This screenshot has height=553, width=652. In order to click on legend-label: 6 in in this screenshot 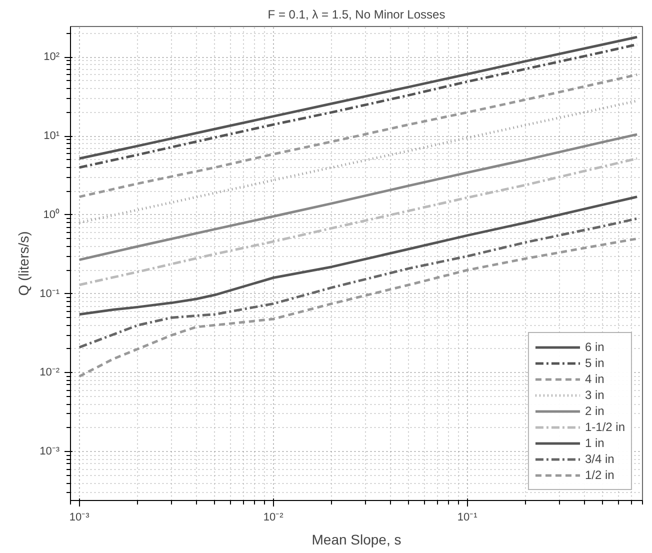, I will do `click(594, 347)`.